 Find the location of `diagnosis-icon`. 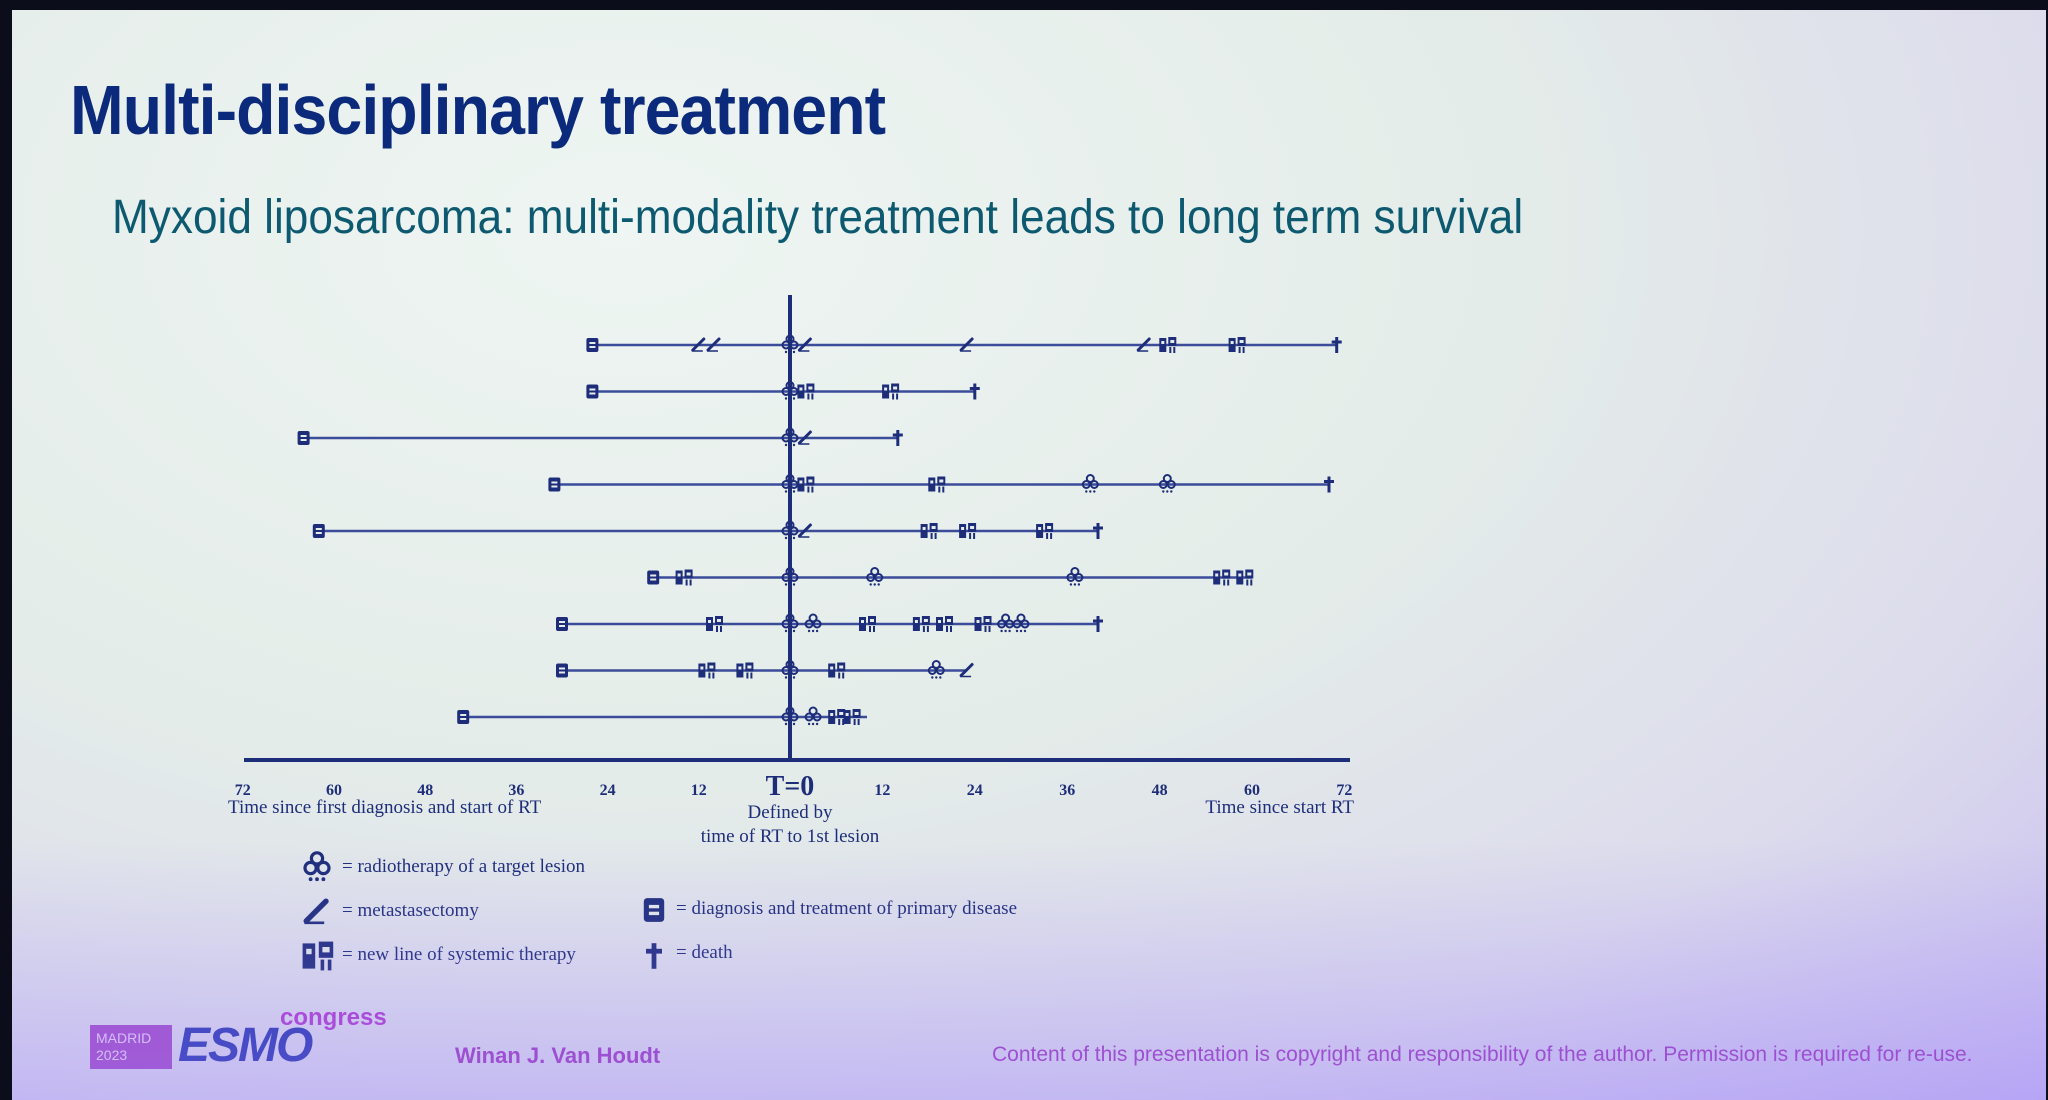

diagnosis-icon is located at coordinates (654, 910).